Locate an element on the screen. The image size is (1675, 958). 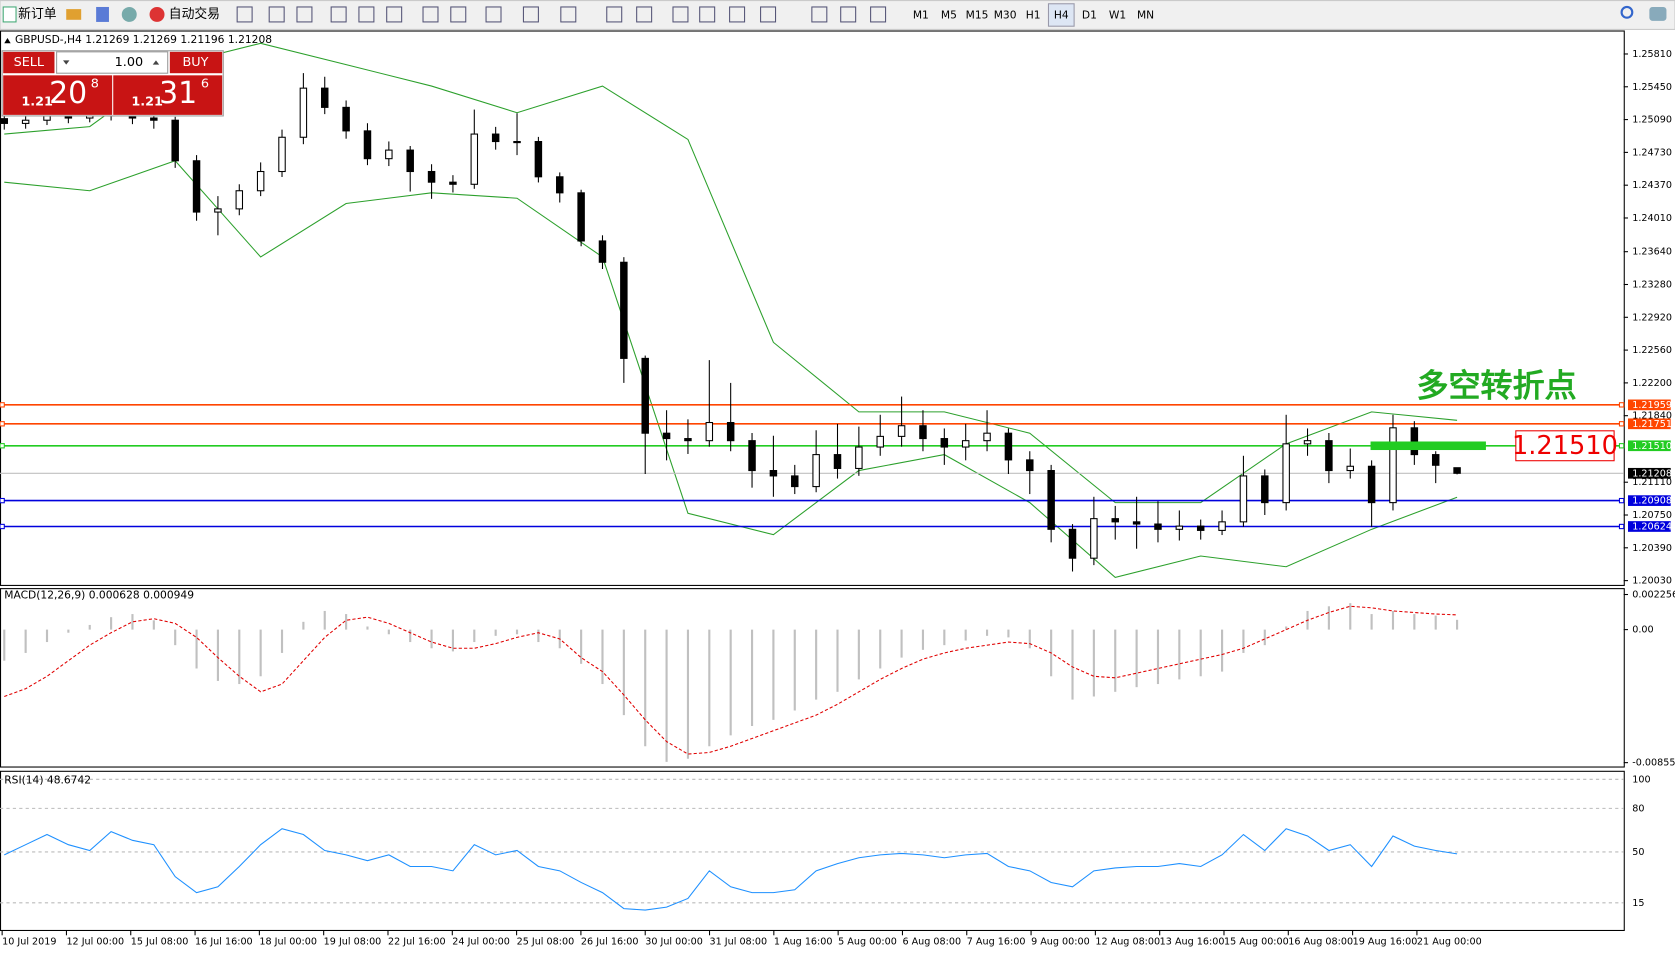
one-click-trading: SELL 1.00 BUY 1.21 20 8 1.21 31 6 is located at coordinates (112, 83).